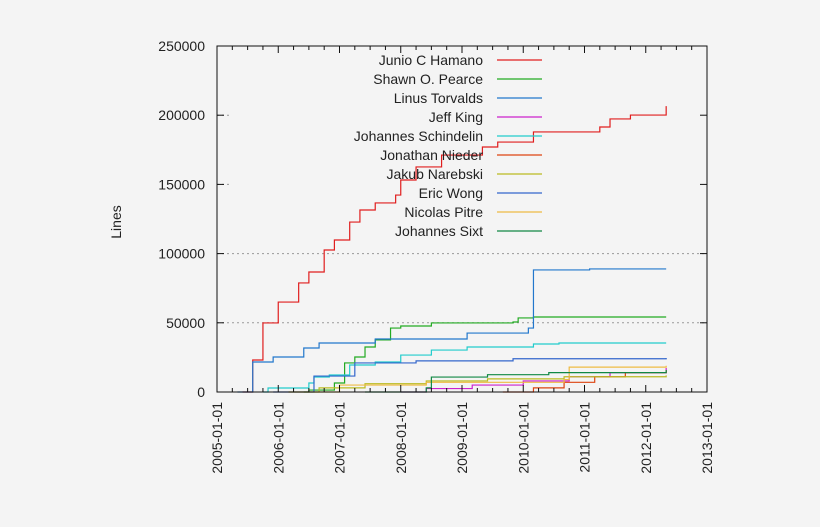 Image resolution: width=820 pixels, height=527 pixels. I want to click on y-tick-label: 50000, so click(185, 323).